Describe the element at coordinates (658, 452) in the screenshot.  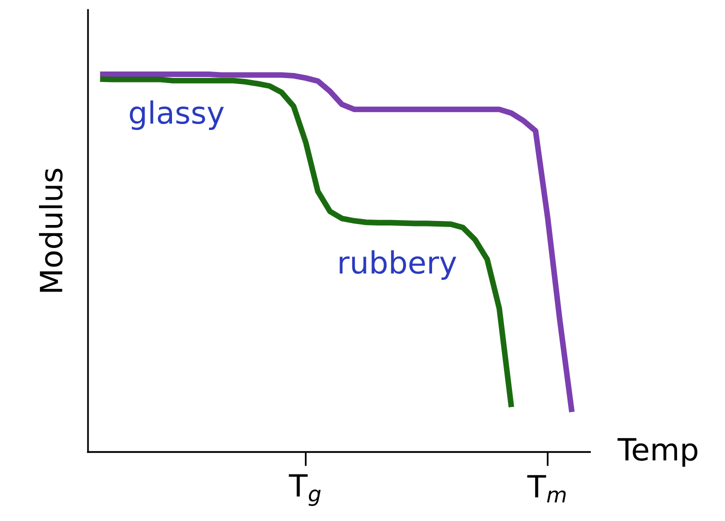
I see `x-axis-title: Temp` at that location.